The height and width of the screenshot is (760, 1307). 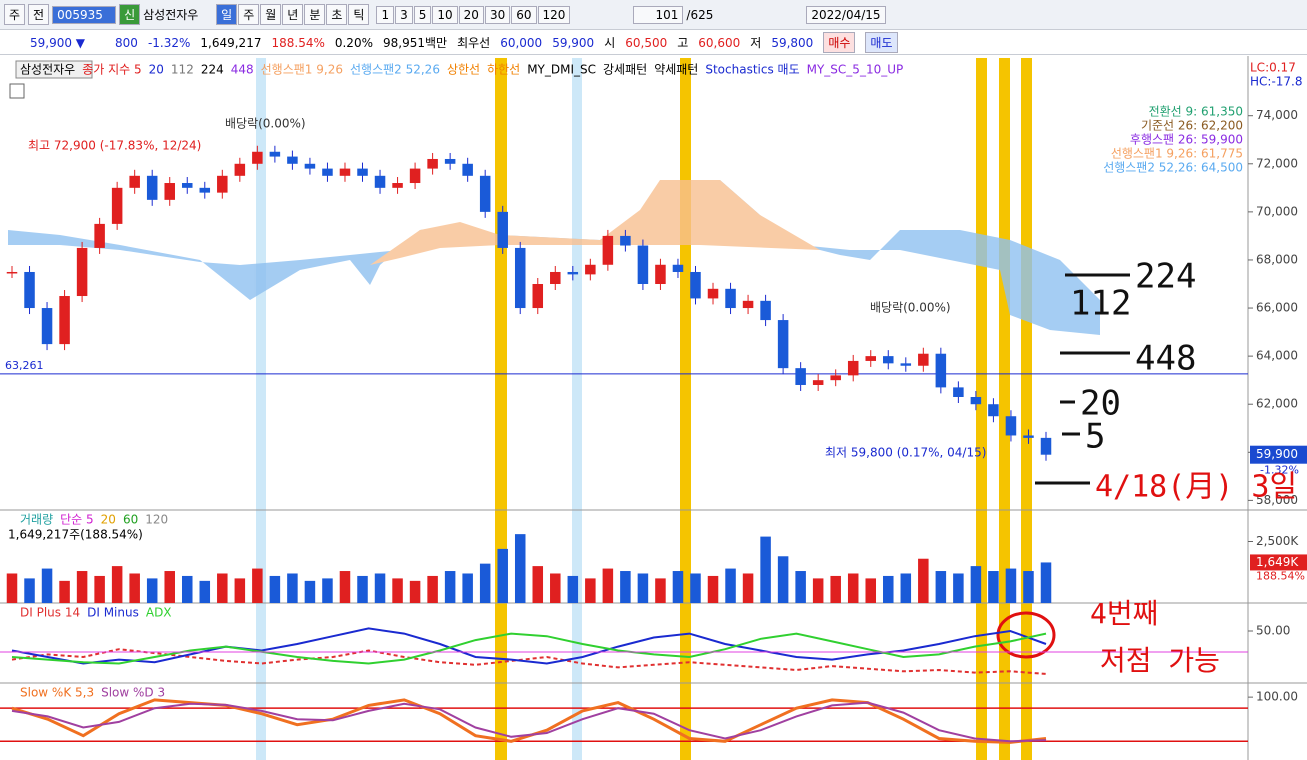 What do you see at coordinates (108, 520) in the screenshot?
I see `legend-item: 20` at bounding box center [108, 520].